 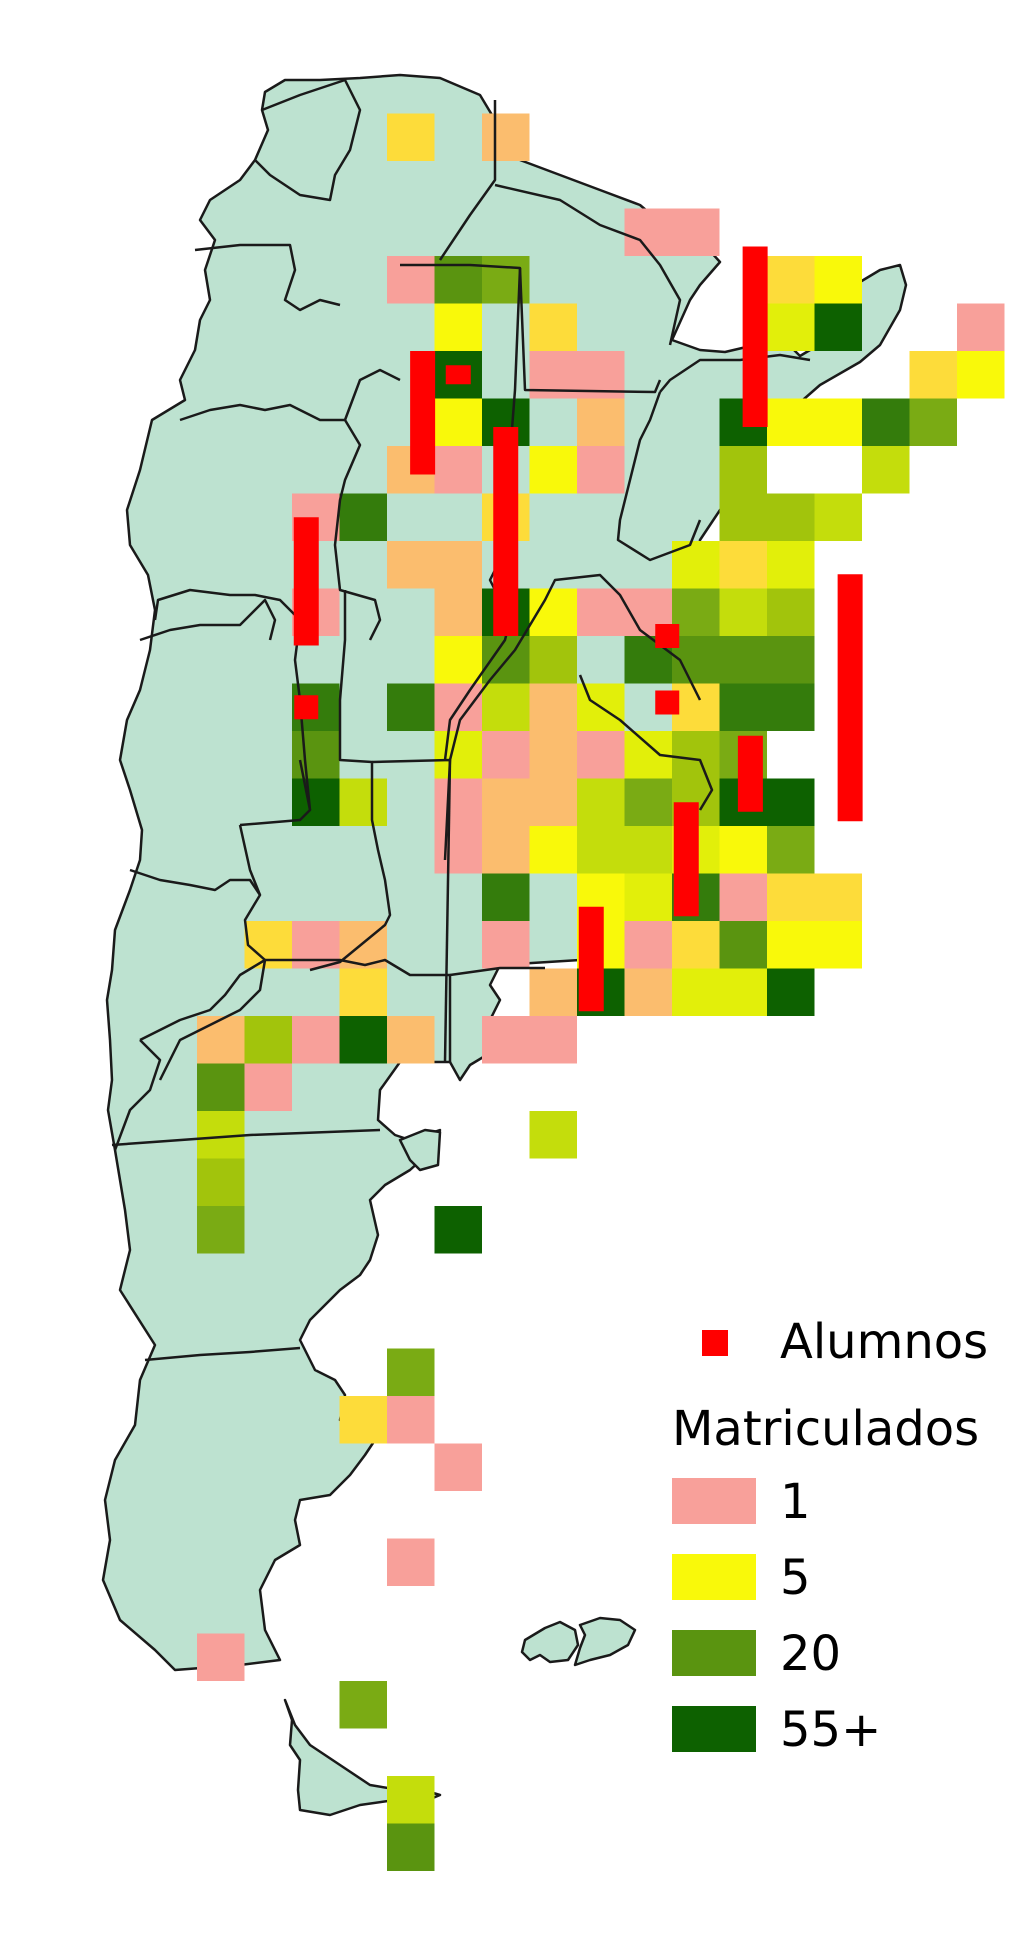 What do you see at coordinates (795, 1578) in the screenshot?
I see `legend-label: 5` at bounding box center [795, 1578].